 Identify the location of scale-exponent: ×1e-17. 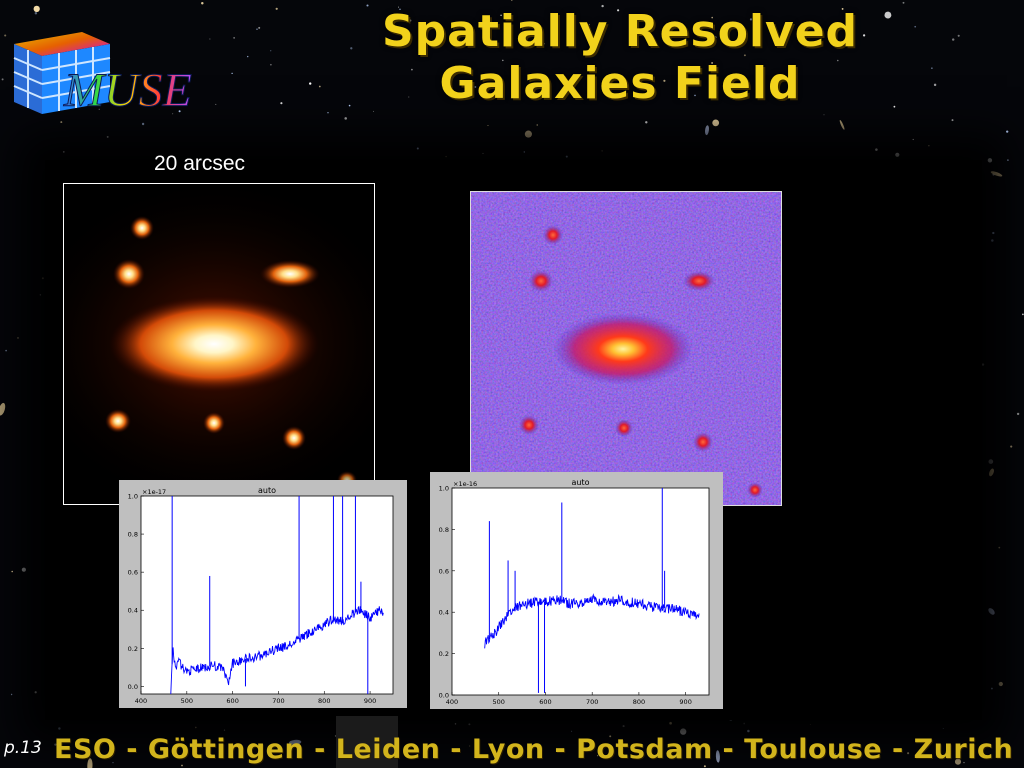
(154, 492).